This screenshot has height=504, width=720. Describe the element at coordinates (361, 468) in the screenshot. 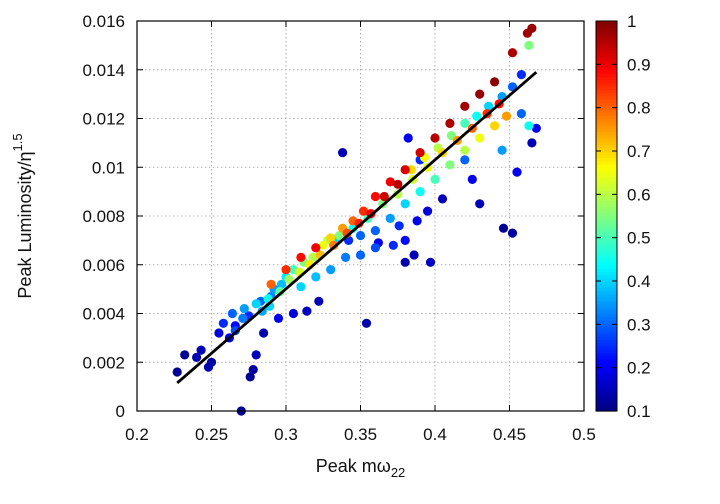

I see `x-axis-title: Peak mω22` at that location.